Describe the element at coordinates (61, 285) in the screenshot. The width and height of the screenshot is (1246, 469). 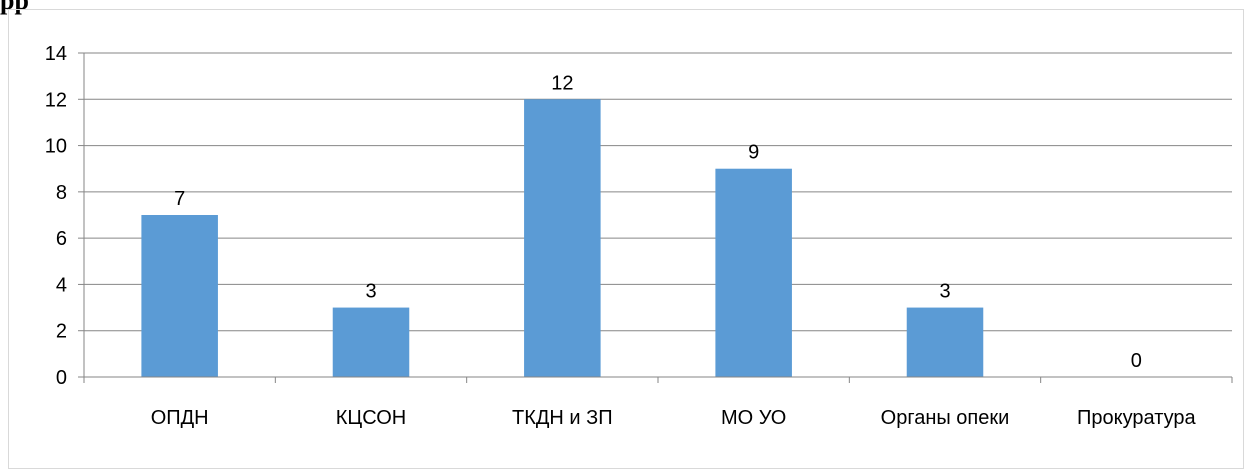
I see `y-tick-label: 4` at that location.